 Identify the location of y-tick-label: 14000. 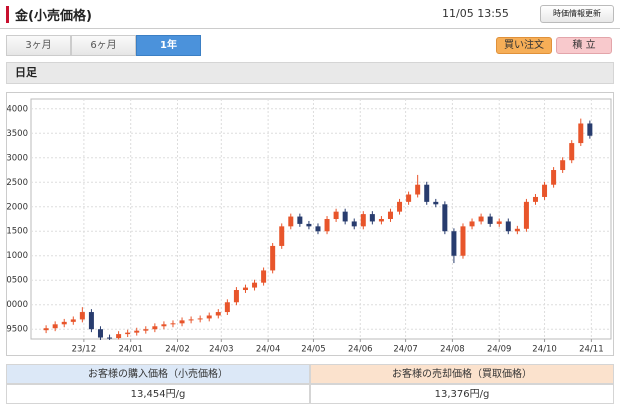
(17, 109).